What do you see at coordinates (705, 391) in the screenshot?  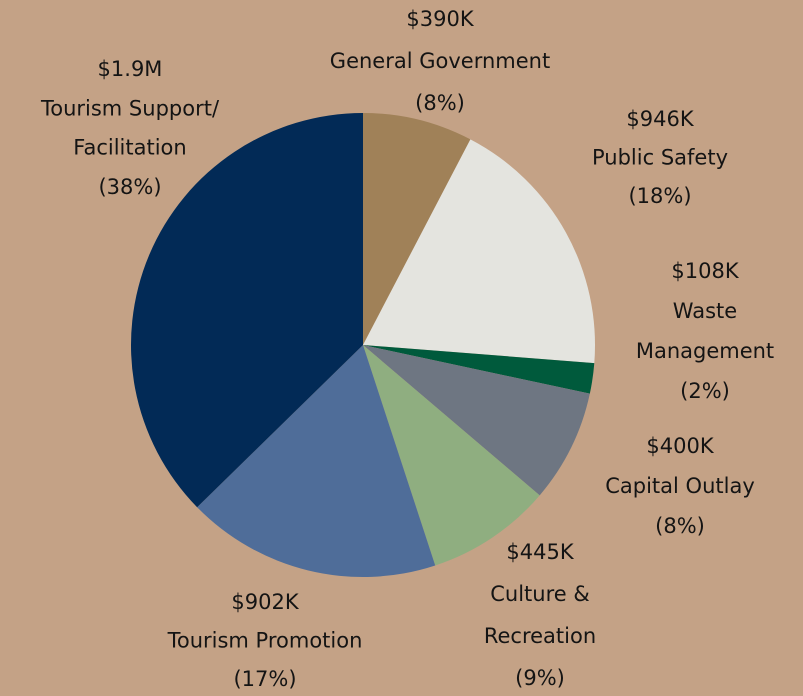 I see `percent-label: (2%)` at bounding box center [705, 391].